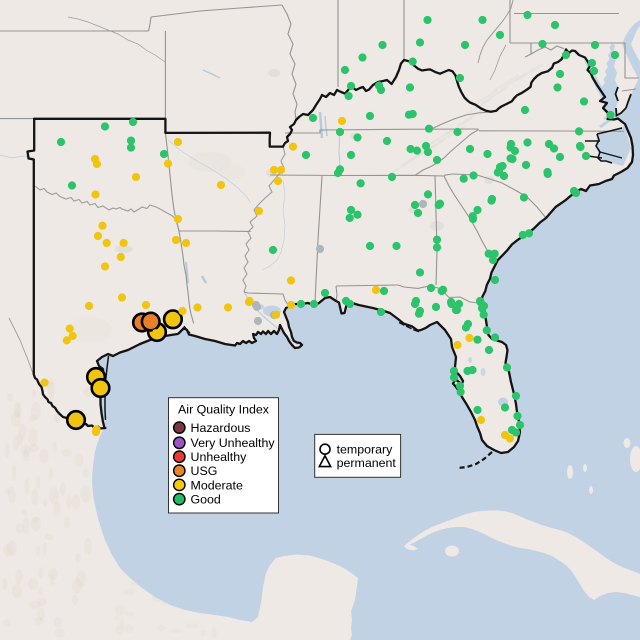 Image resolution: width=640 pixels, height=640 pixels. What do you see at coordinates (367, 463) in the screenshot?
I see `svg-text: permanent` at bounding box center [367, 463].